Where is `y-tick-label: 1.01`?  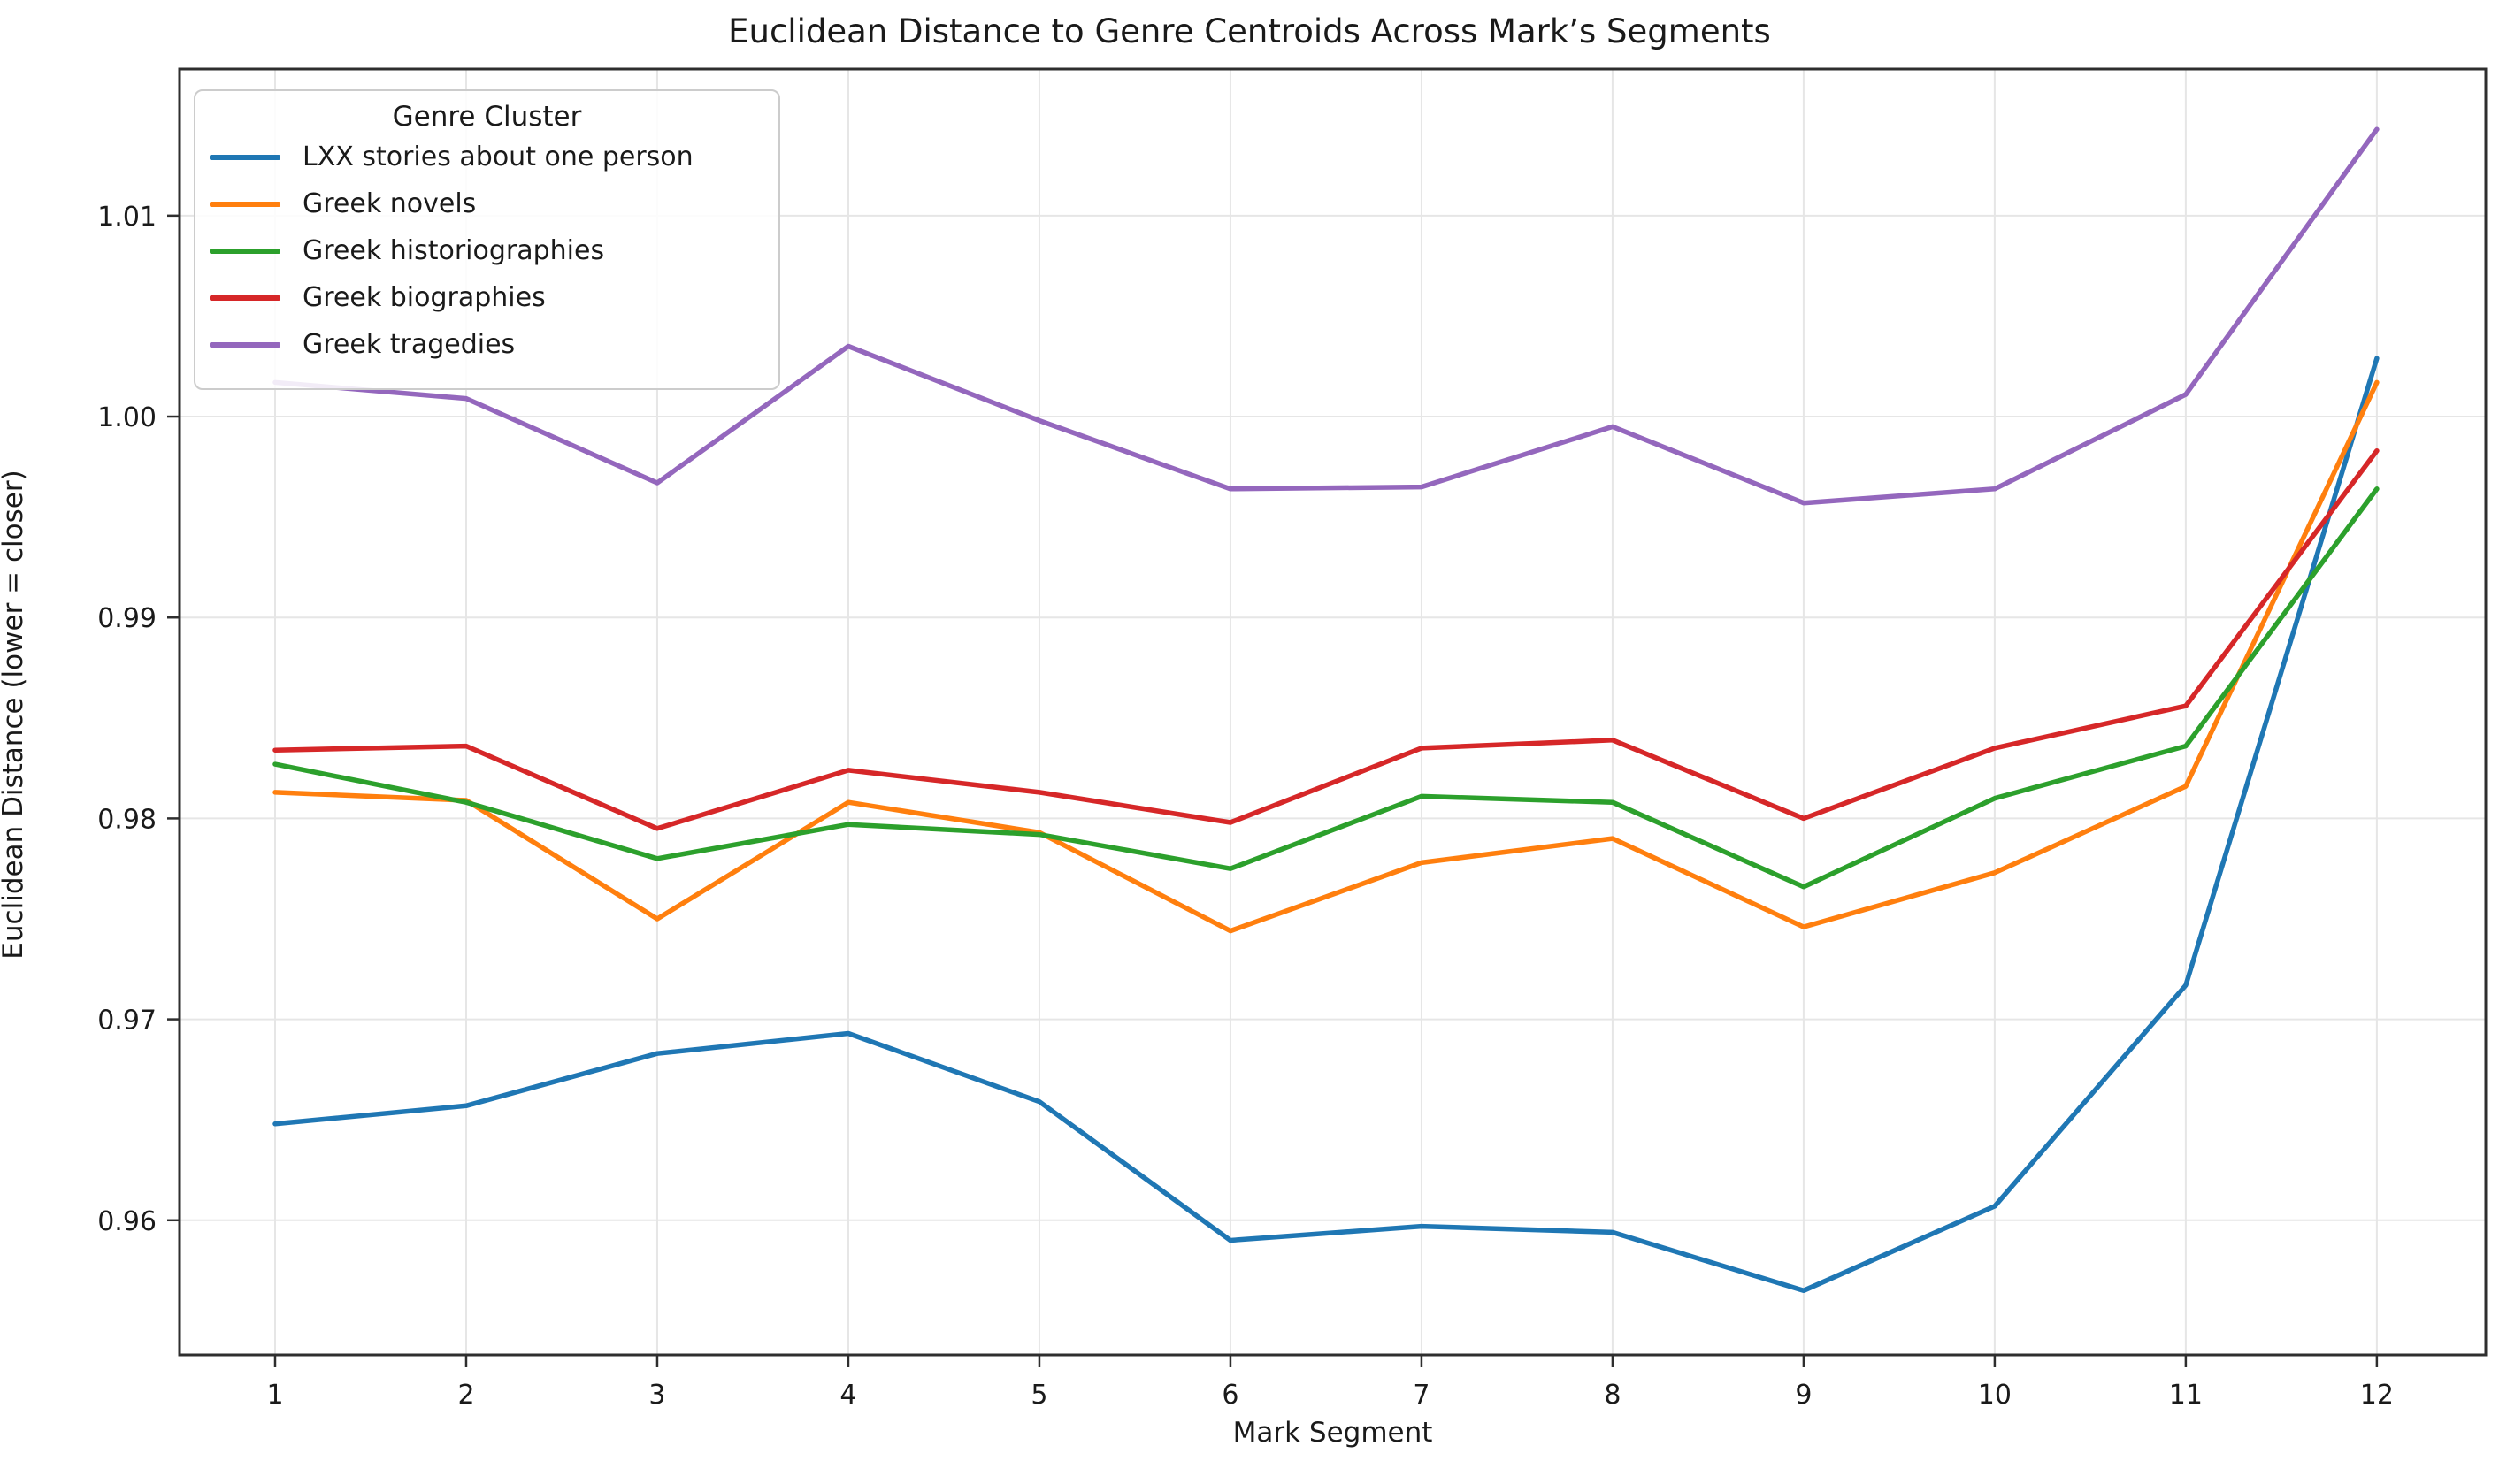 y-tick-label: 1.01 is located at coordinates (127, 217).